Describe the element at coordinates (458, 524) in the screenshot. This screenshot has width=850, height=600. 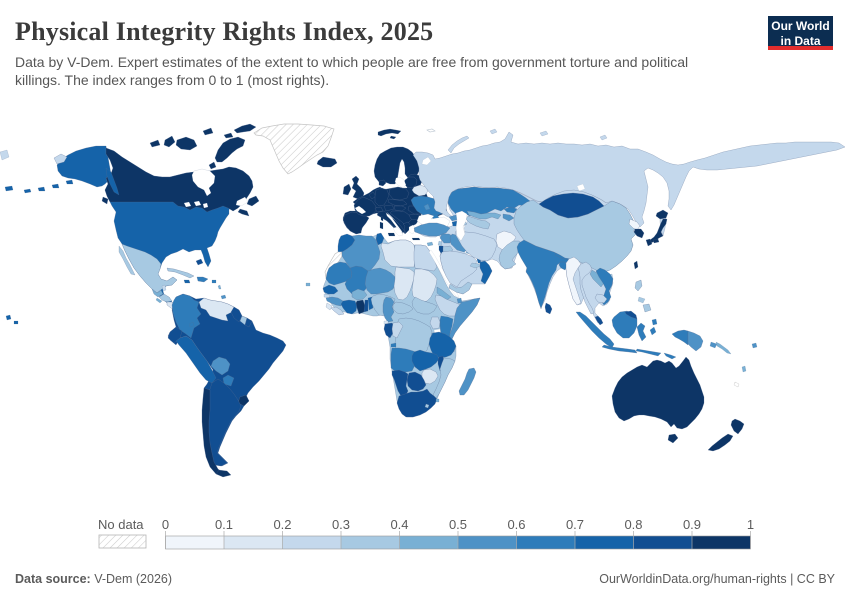
I see `svg-text: 0.5` at that location.